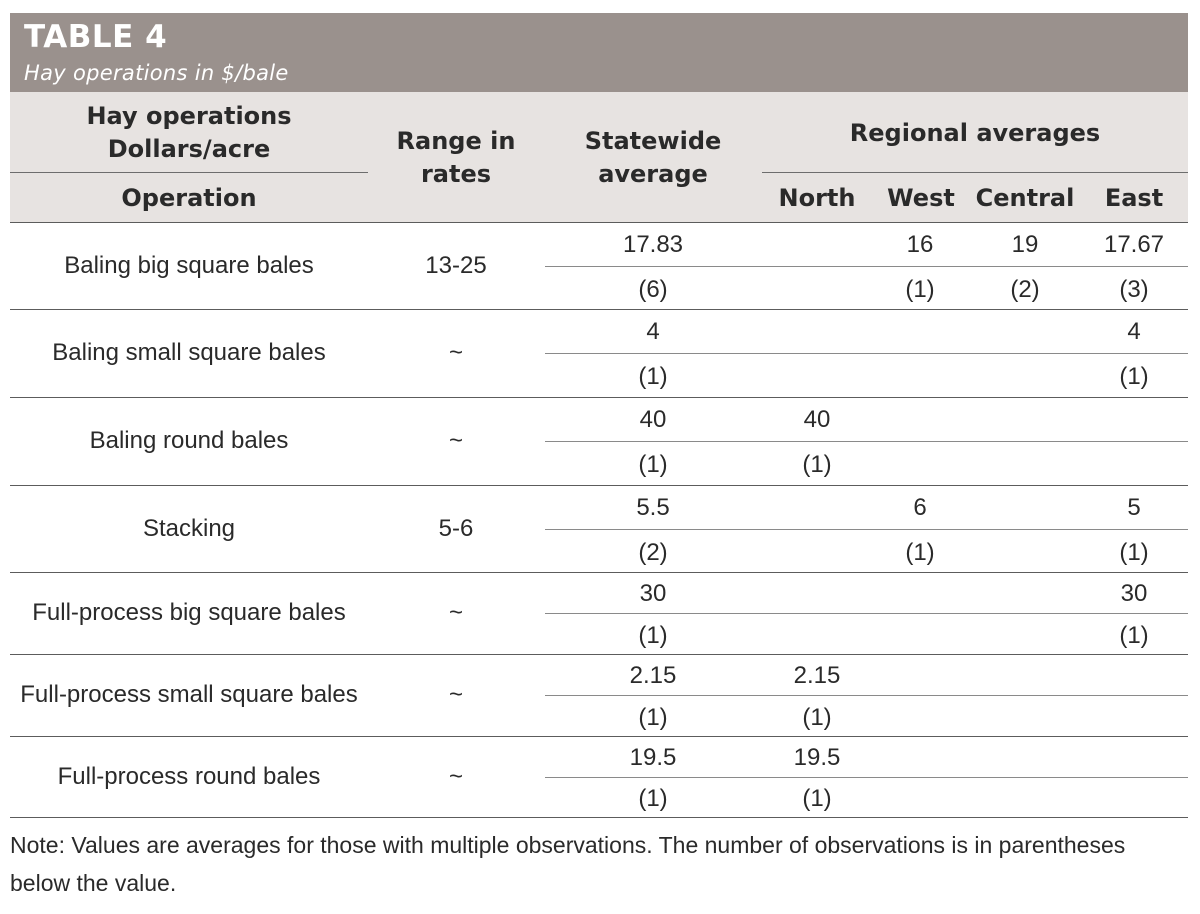 This screenshot has width=1200, height=914. Describe the element at coordinates (1134, 289) in the screenshot. I see `east-count: (3)` at that location.